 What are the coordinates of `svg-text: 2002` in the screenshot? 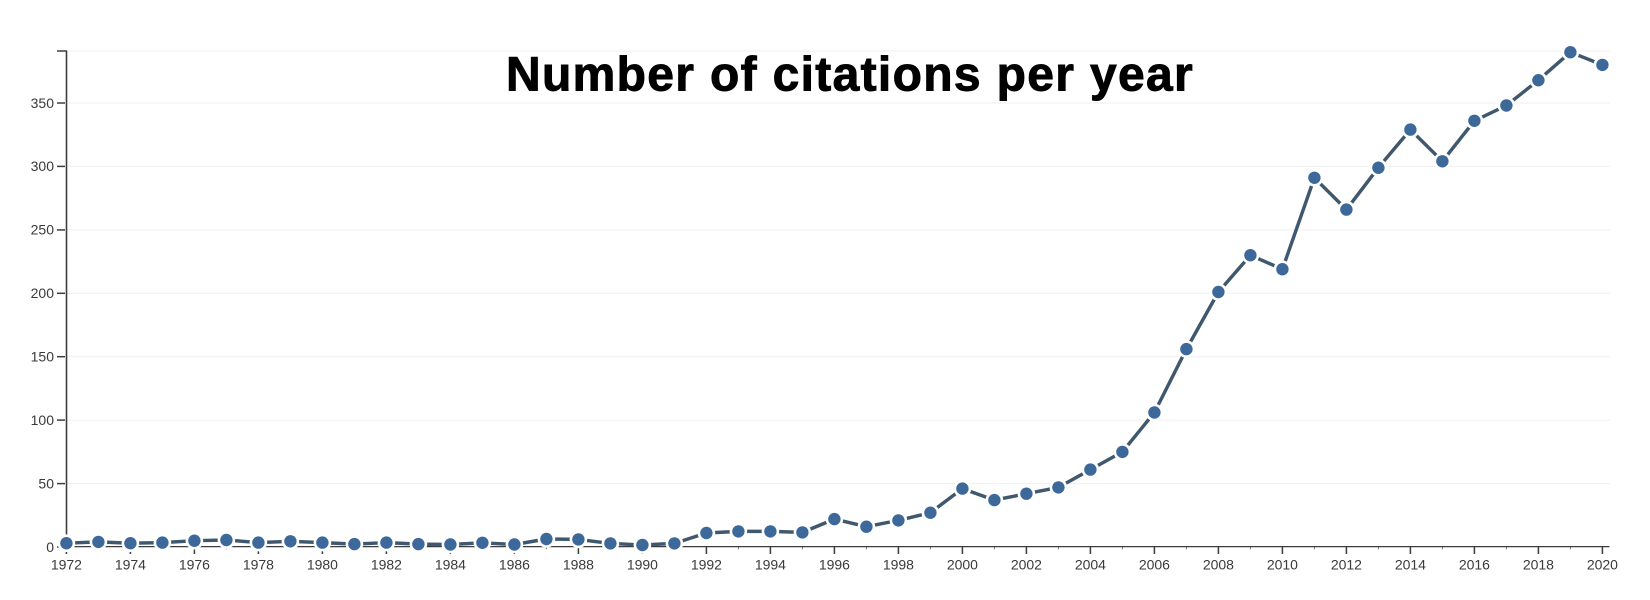 It's located at (1026, 565).